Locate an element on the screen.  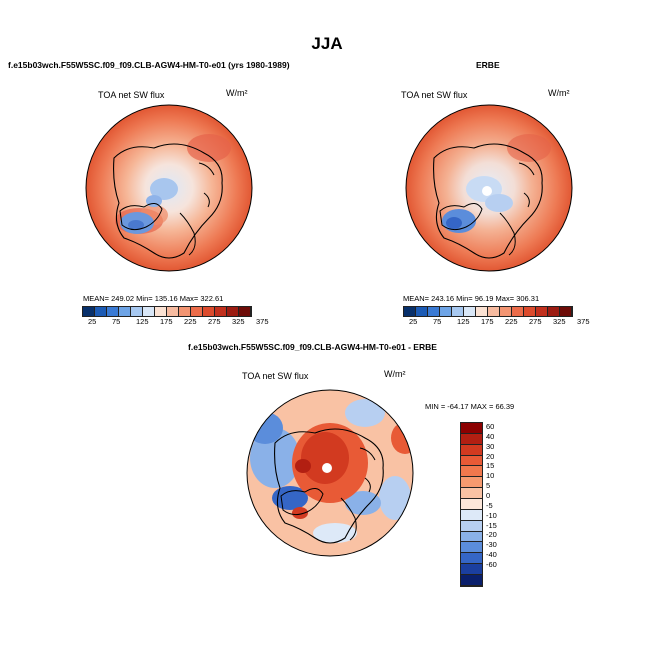
panel-1-colorbar is located at coordinates (167, 311).